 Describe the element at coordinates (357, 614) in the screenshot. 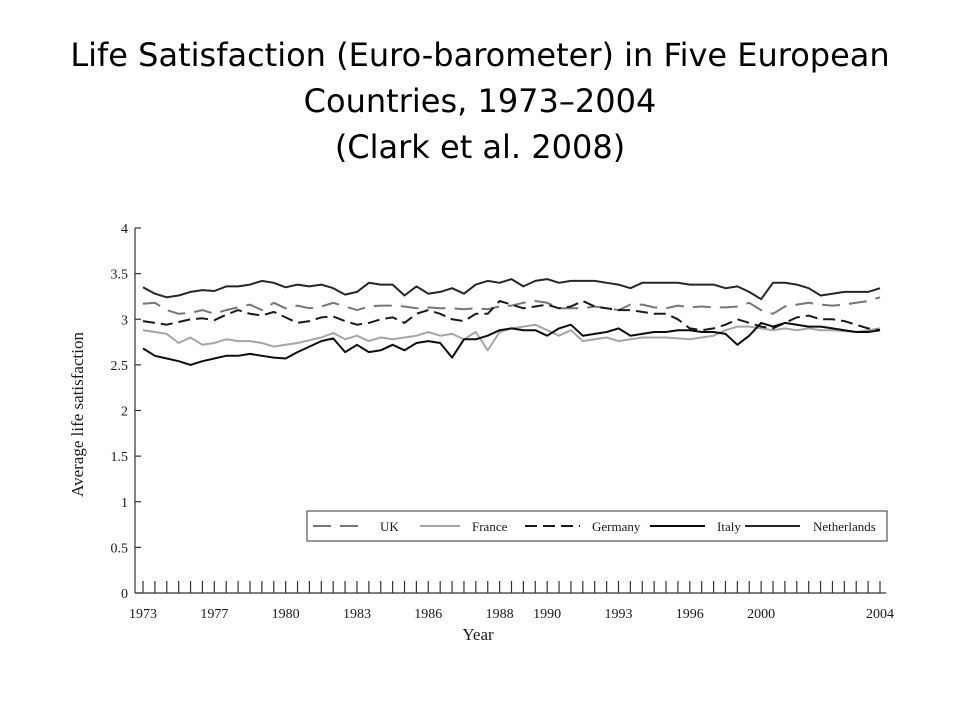

I see `x-tick-label: 1983` at that location.